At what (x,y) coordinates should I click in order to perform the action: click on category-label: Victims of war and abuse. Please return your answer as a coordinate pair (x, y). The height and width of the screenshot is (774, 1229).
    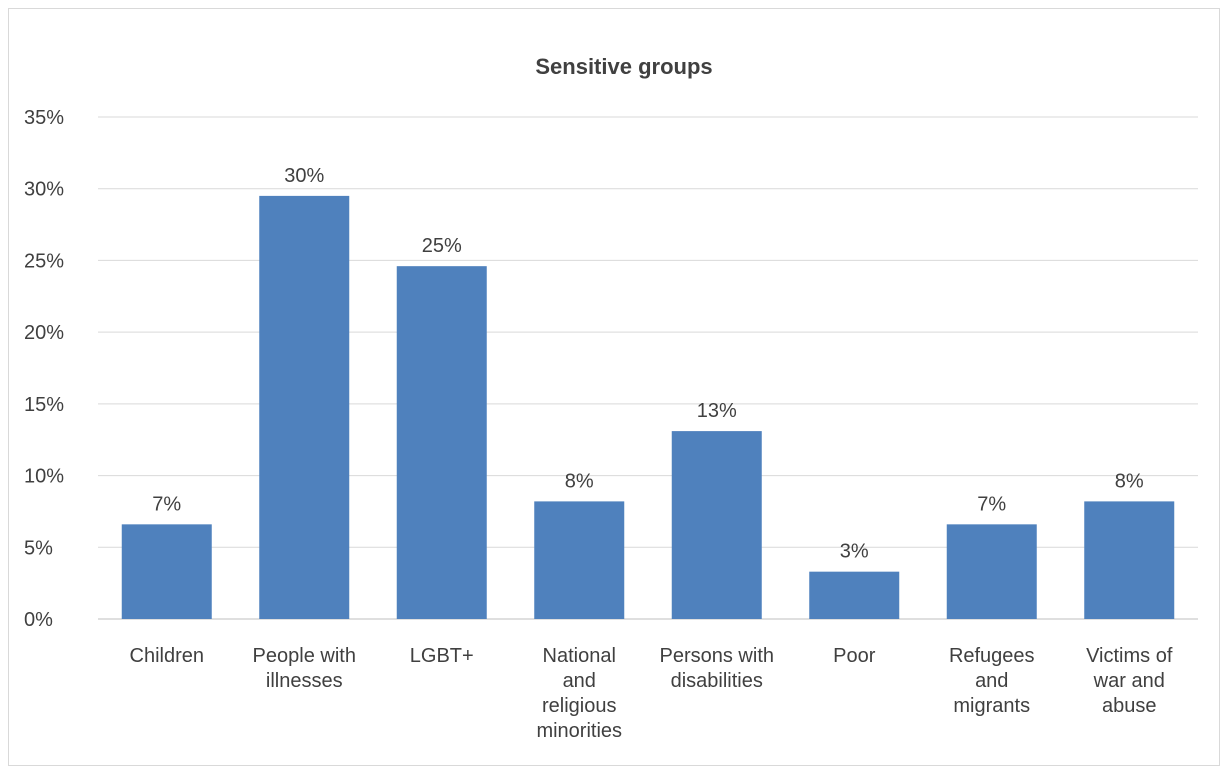
    Looking at the image, I should click on (1129, 681).